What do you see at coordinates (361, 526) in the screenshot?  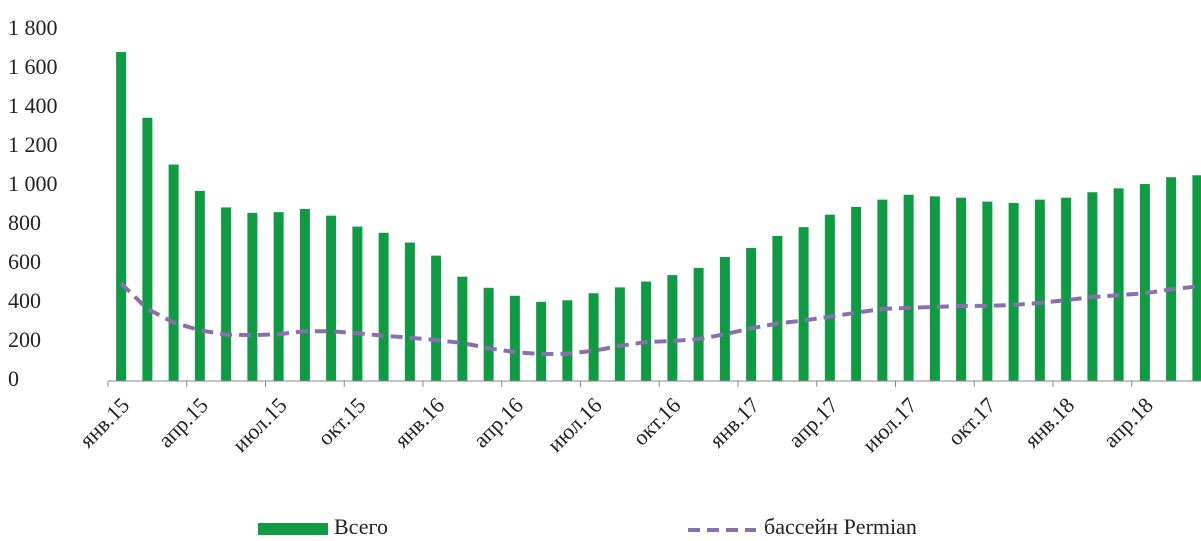 I see `legend-label: Всего` at bounding box center [361, 526].